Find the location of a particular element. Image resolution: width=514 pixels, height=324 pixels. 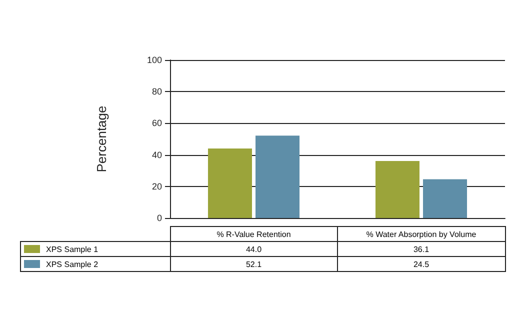

y-tick-label: 60 is located at coordinates (157, 123).